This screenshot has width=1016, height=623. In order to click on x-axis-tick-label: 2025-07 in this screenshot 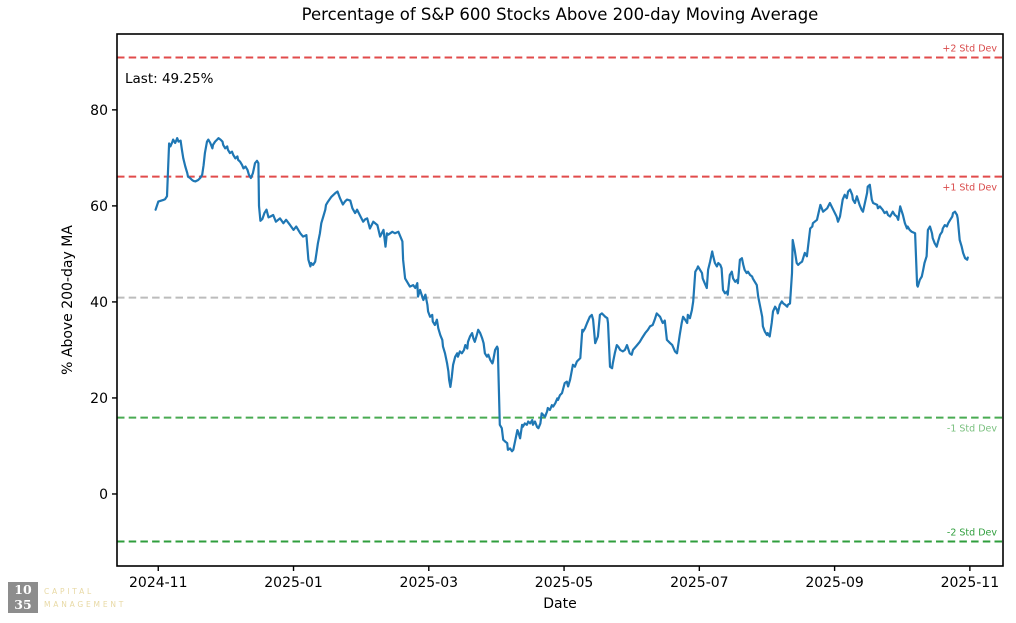, I will do `click(699, 583)`.